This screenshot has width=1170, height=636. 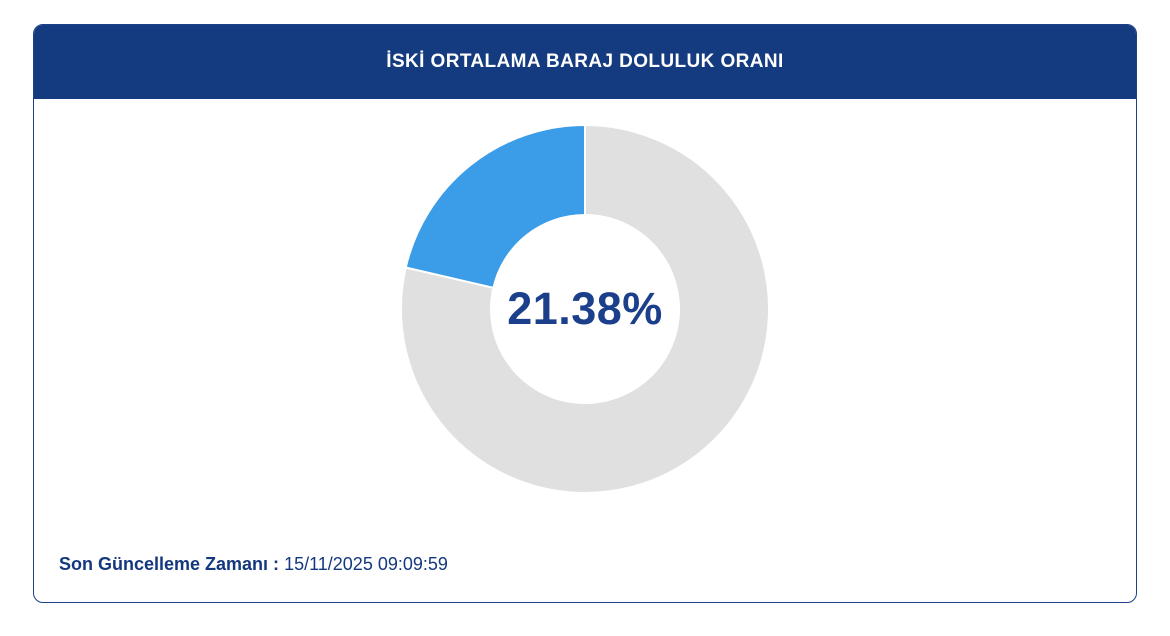 I want to click on card-header: İSKİ ORTALAMA BARAJ DOLULUK ORANI, so click(x=585, y=62).